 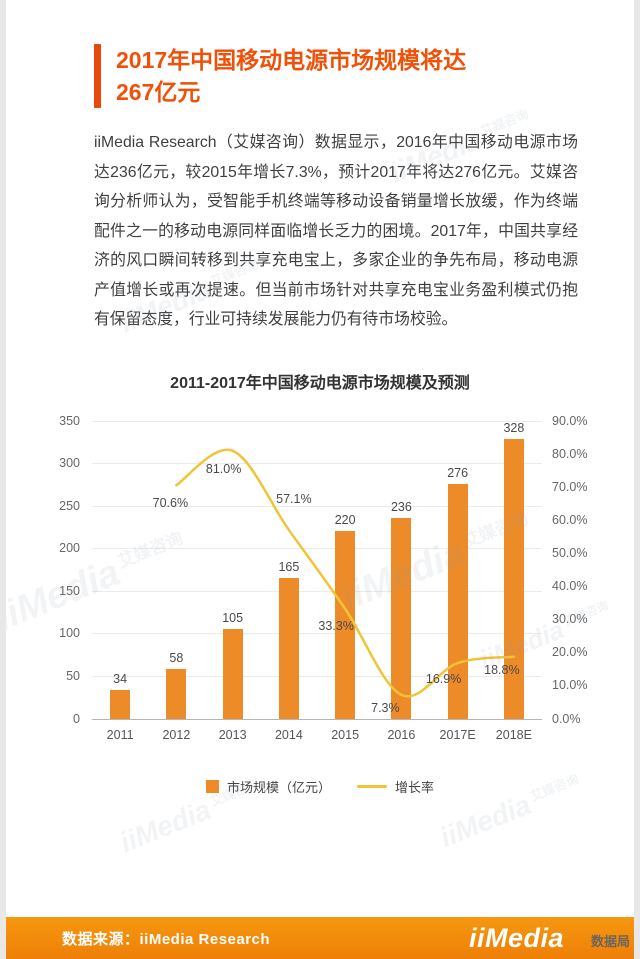 What do you see at coordinates (345, 734) in the screenshot?
I see `x-axis-label: 2015` at bounding box center [345, 734].